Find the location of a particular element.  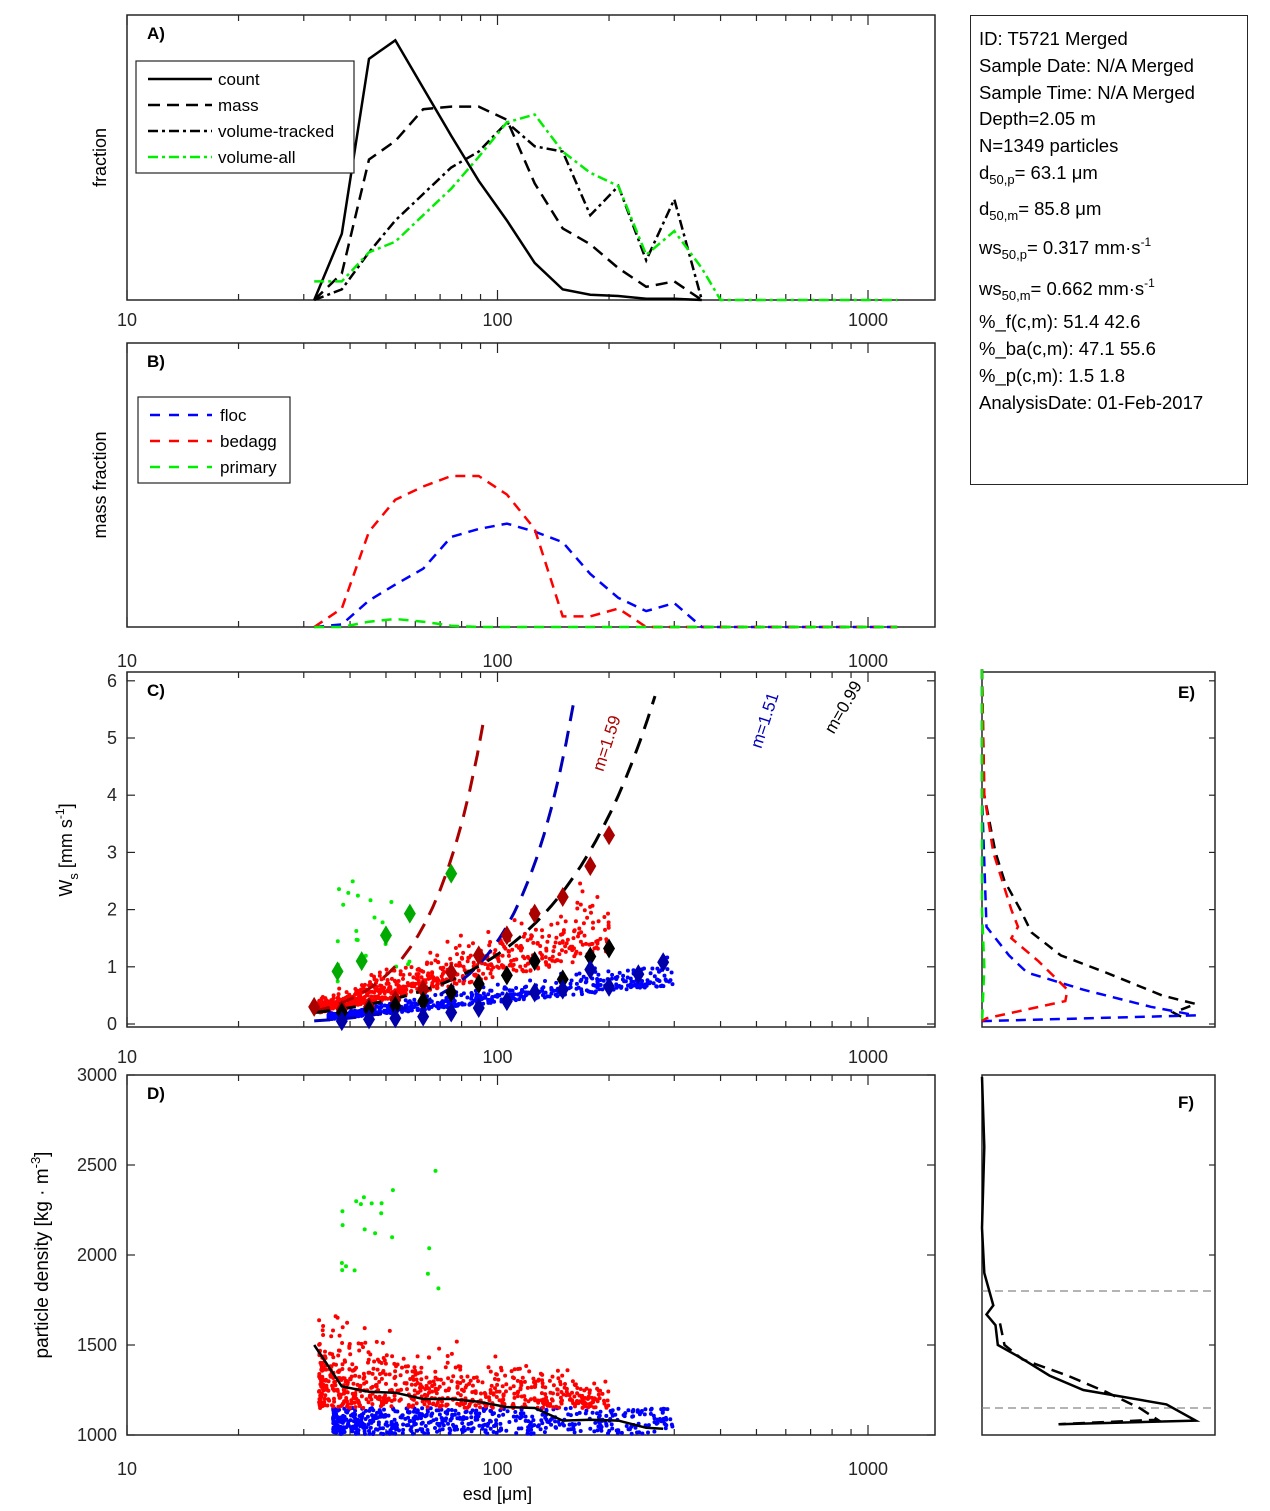

profile-line-bedagg is located at coordinates (1024, 846).